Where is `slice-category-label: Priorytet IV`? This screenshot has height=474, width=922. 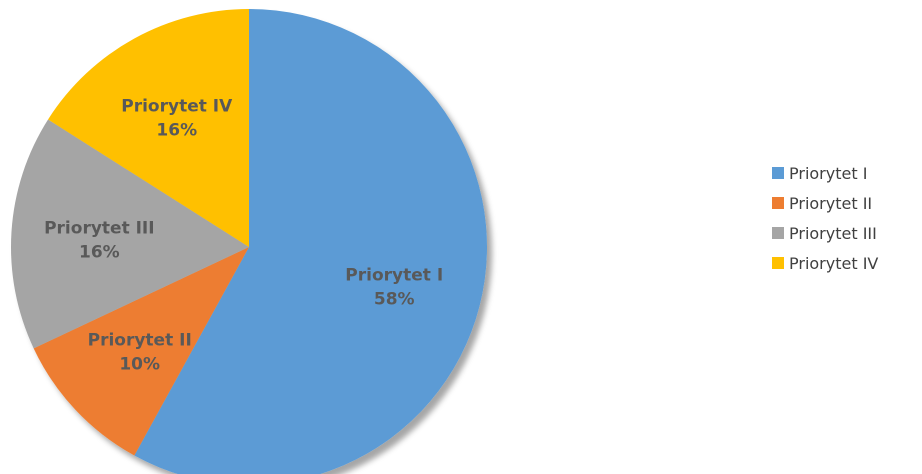 slice-category-label: Priorytet IV is located at coordinates (177, 107).